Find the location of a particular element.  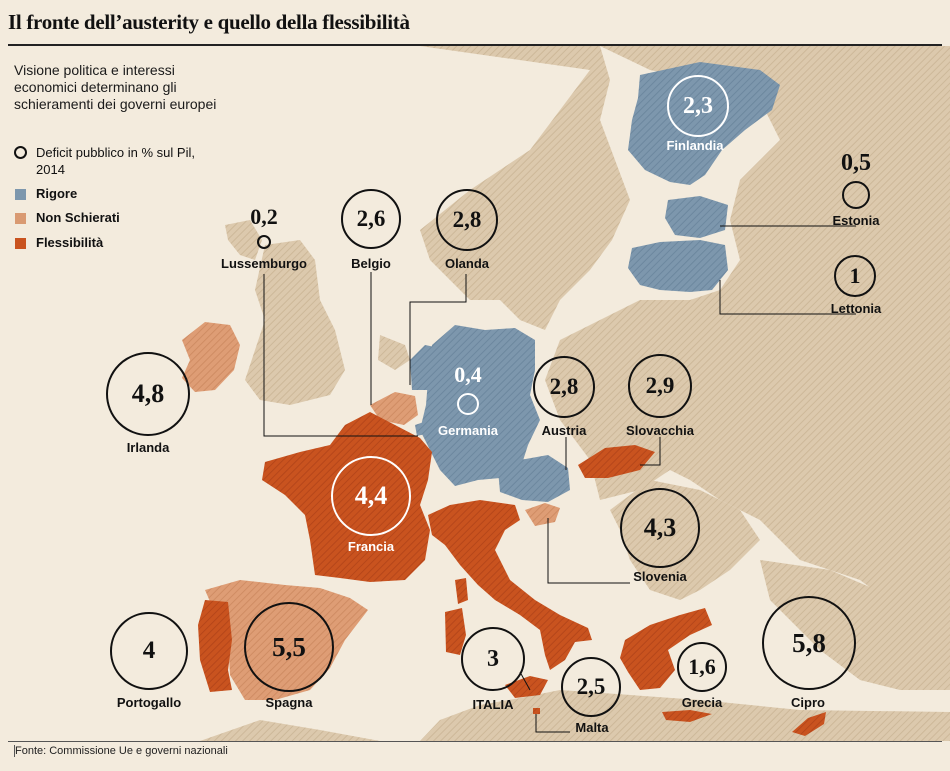

circle-icon is located at coordinates (20, 152).